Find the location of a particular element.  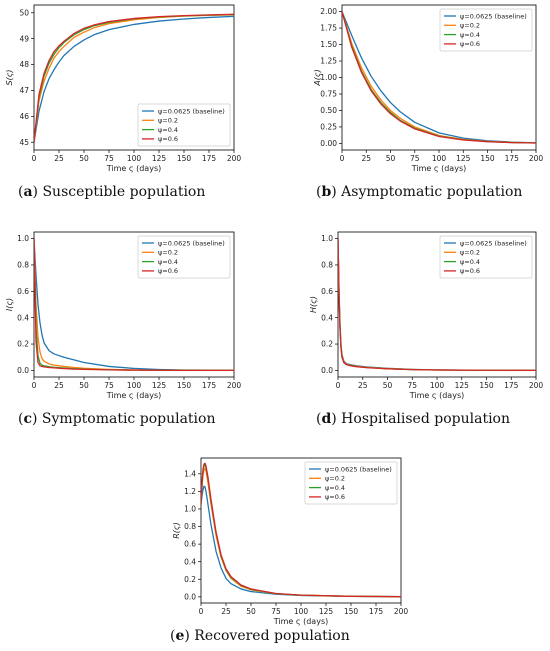

caption-letter: c is located at coordinates (27, 419).